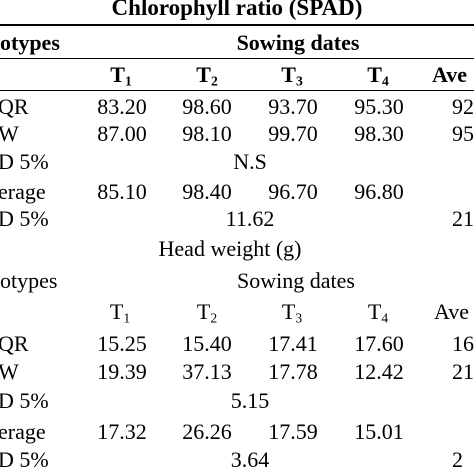 The height and width of the screenshot is (474, 474). What do you see at coordinates (378, 75) in the screenshot?
I see `table1-col-t4: T4` at bounding box center [378, 75].